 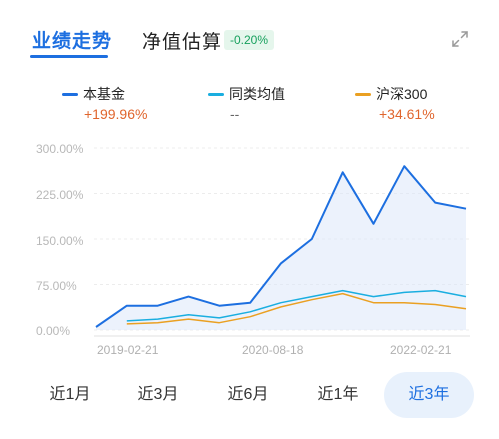 What do you see at coordinates (128, 350) in the screenshot?
I see `x-tick-label: 2019-02-21` at bounding box center [128, 350].